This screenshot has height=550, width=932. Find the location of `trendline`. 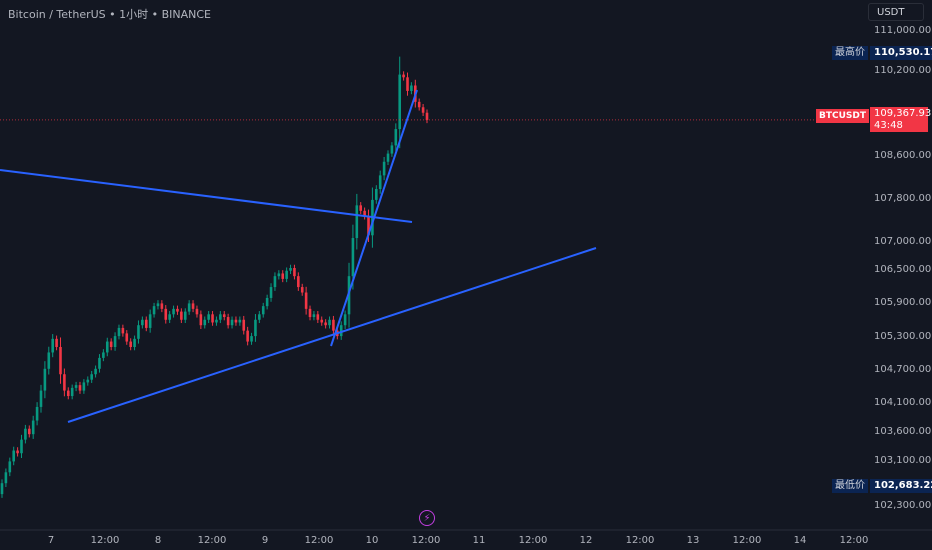

trendline is located at coordinates (206, 196).